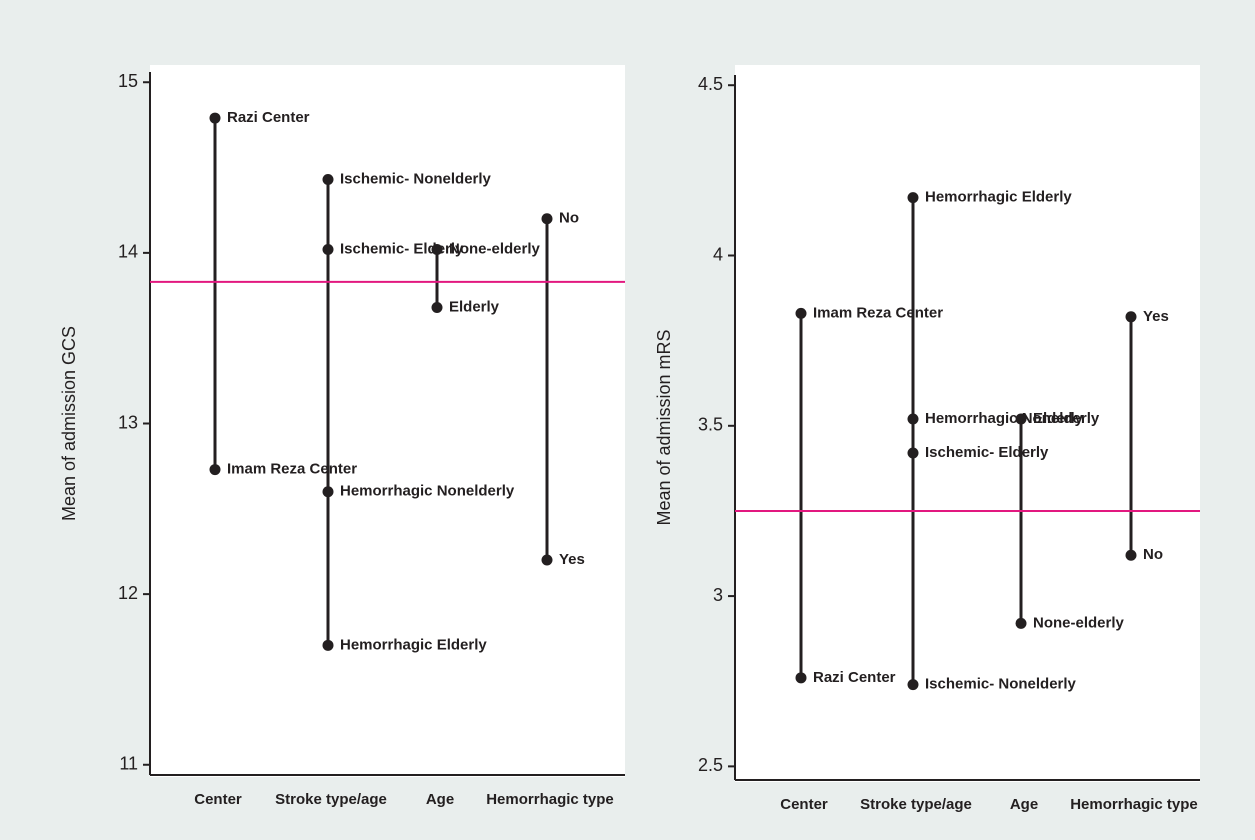  I want to click on y-tick-label: 14, so click(128, 252).